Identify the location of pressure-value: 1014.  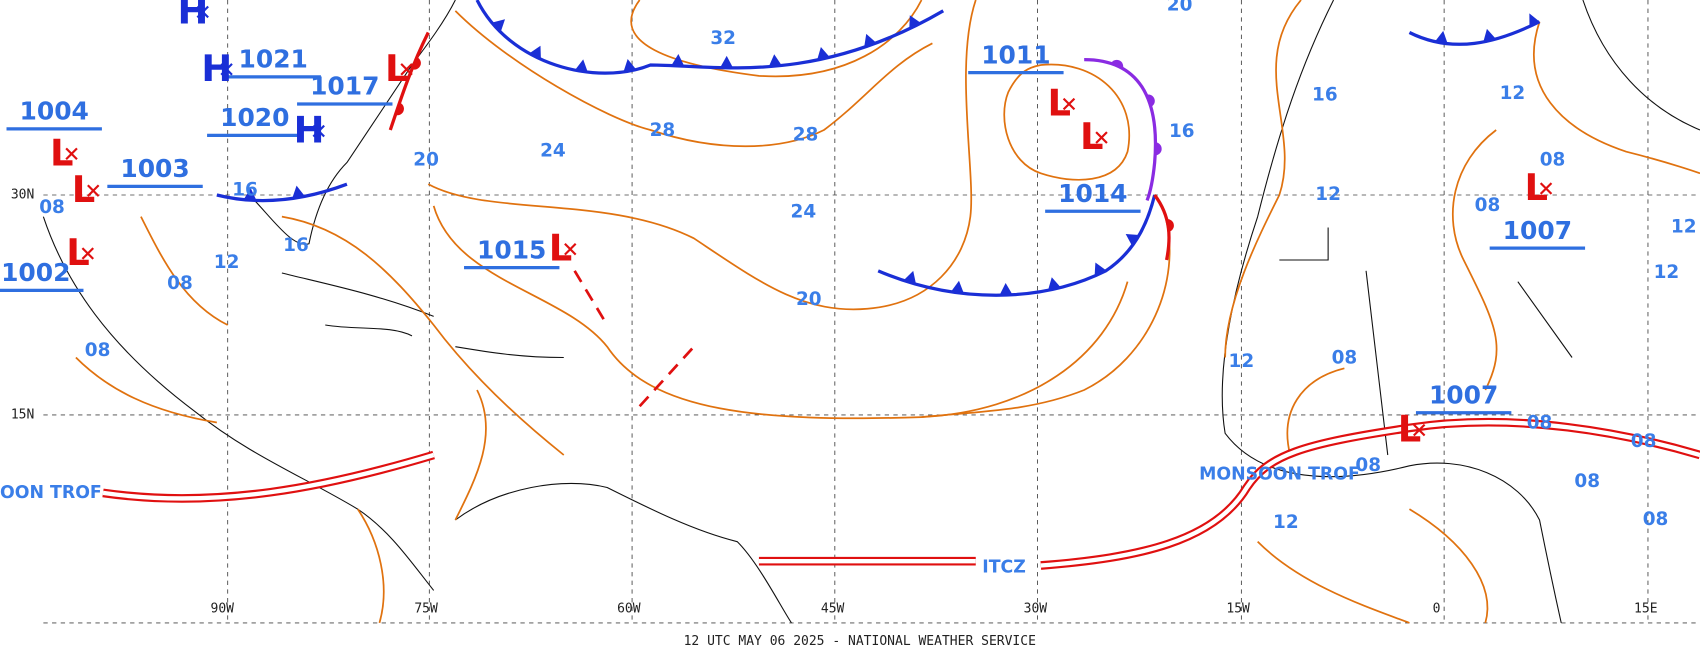
(1092, 193).